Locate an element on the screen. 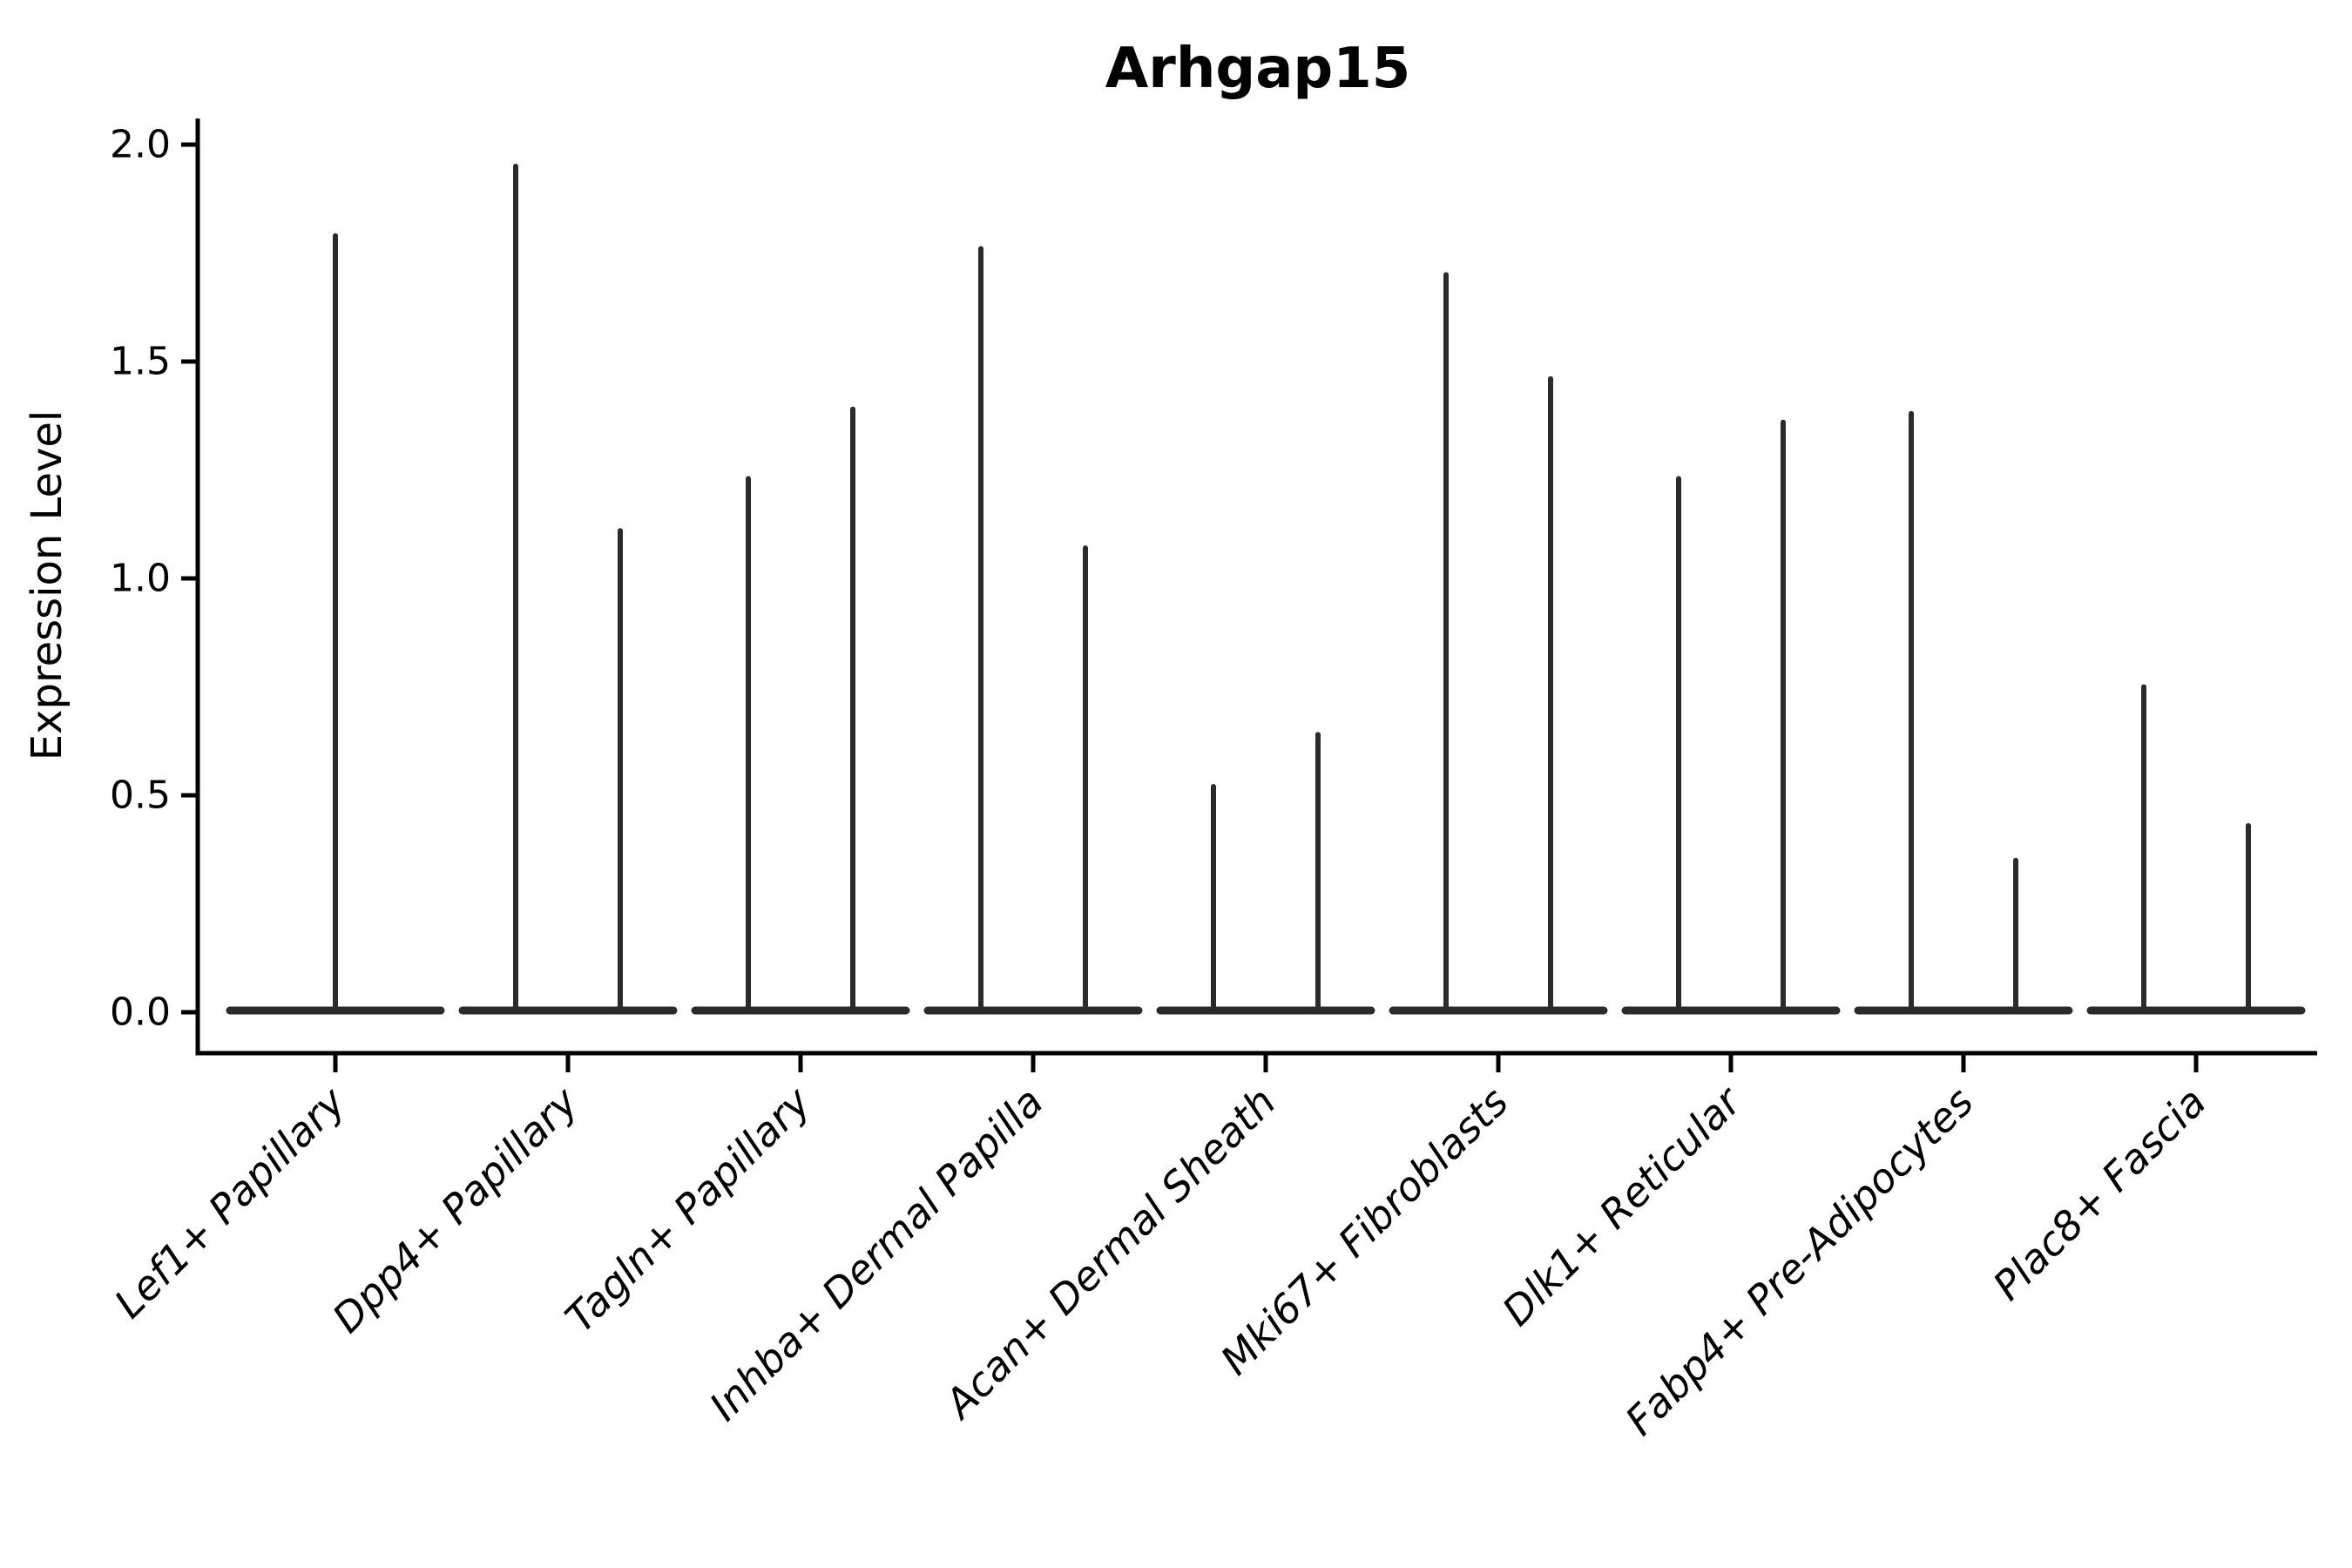 The height and width of the screenshot is (1568, 2352). y-tick-label: 0.5 is located at coordinates (140, 796).